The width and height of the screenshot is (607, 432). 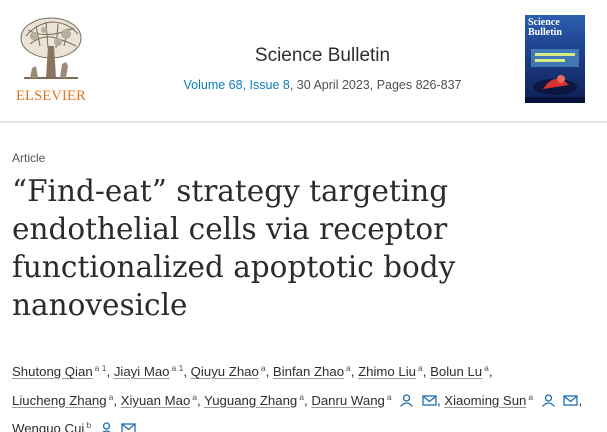 I want to click on author-name-link: Wenguo Cui, so click(x=48, y=426).